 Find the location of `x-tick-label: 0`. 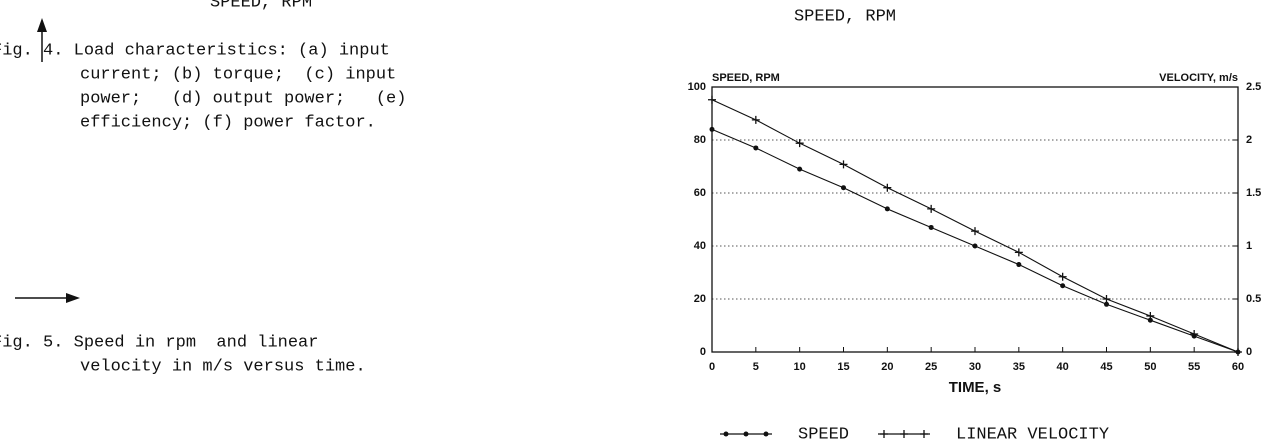

x-tick-label: 0 is located at coordinates (712, 367).